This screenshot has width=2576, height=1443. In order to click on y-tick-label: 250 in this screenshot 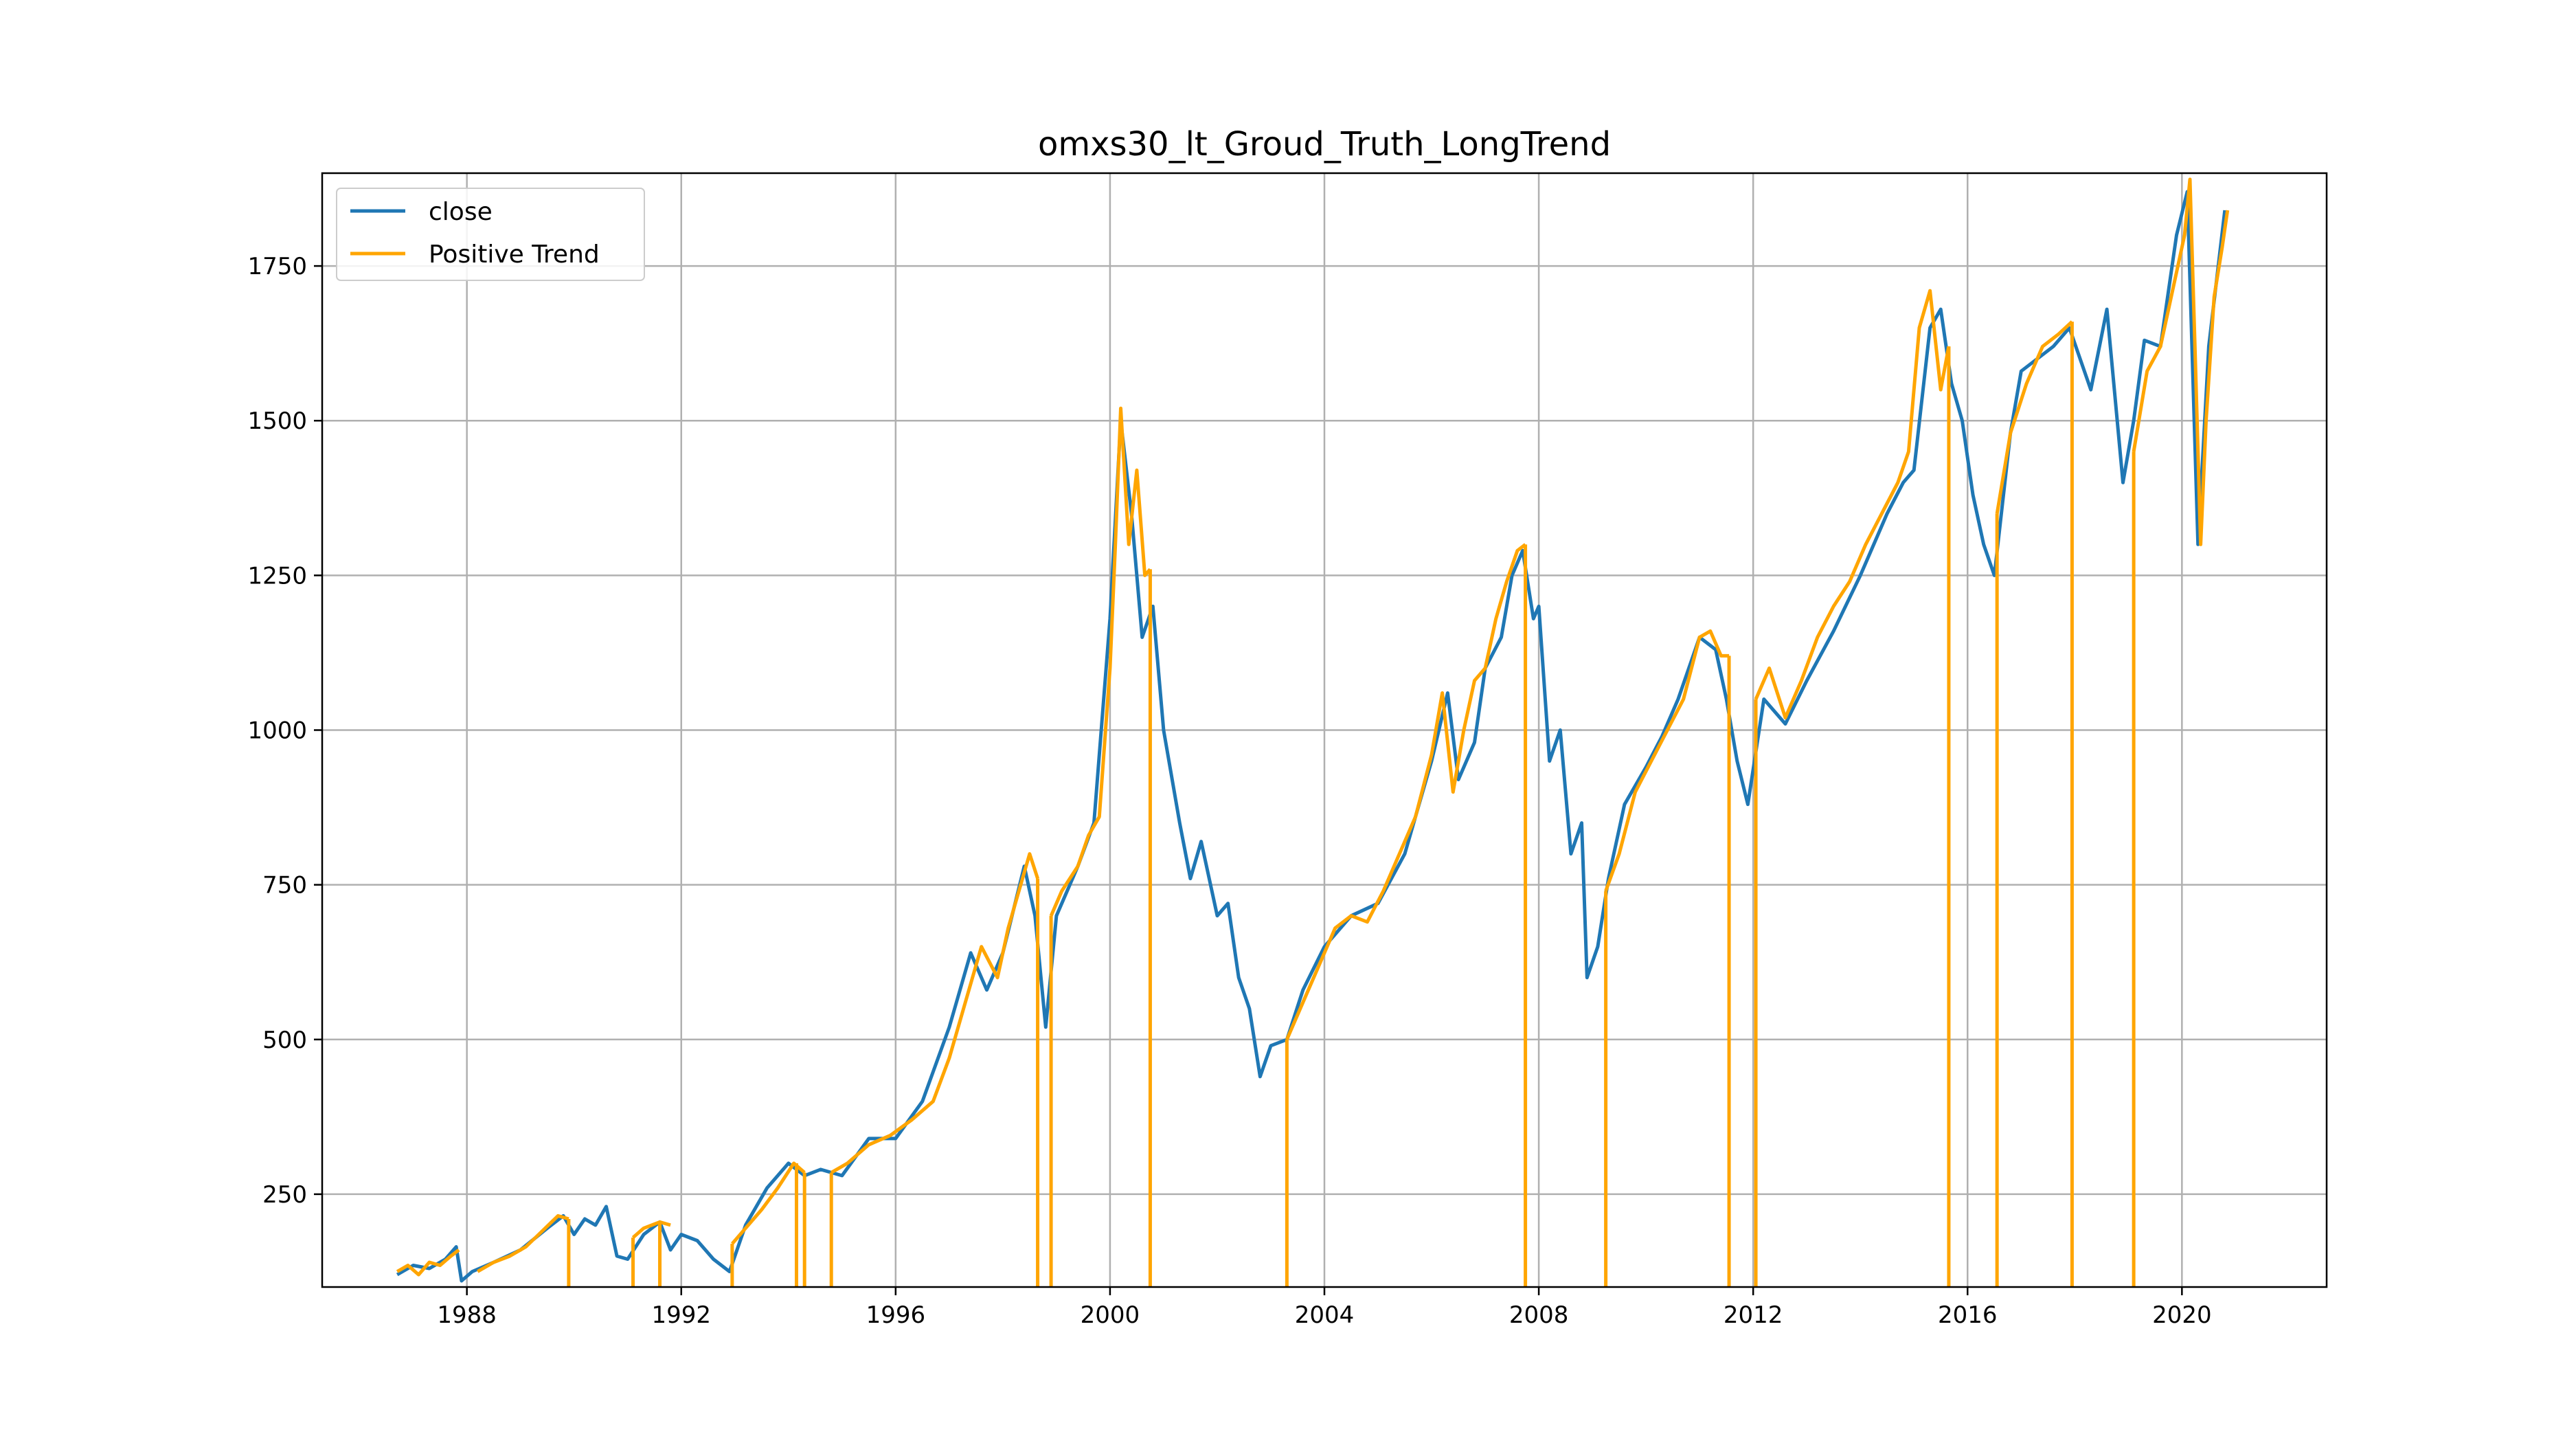, I will do `click(284, 1195)`.